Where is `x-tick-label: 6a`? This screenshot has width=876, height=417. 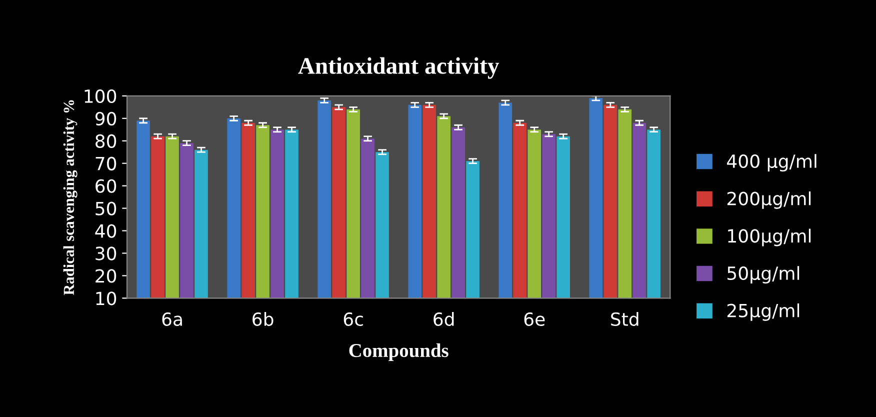
x-tick-label: 6a is located at coordinates (172, 319).